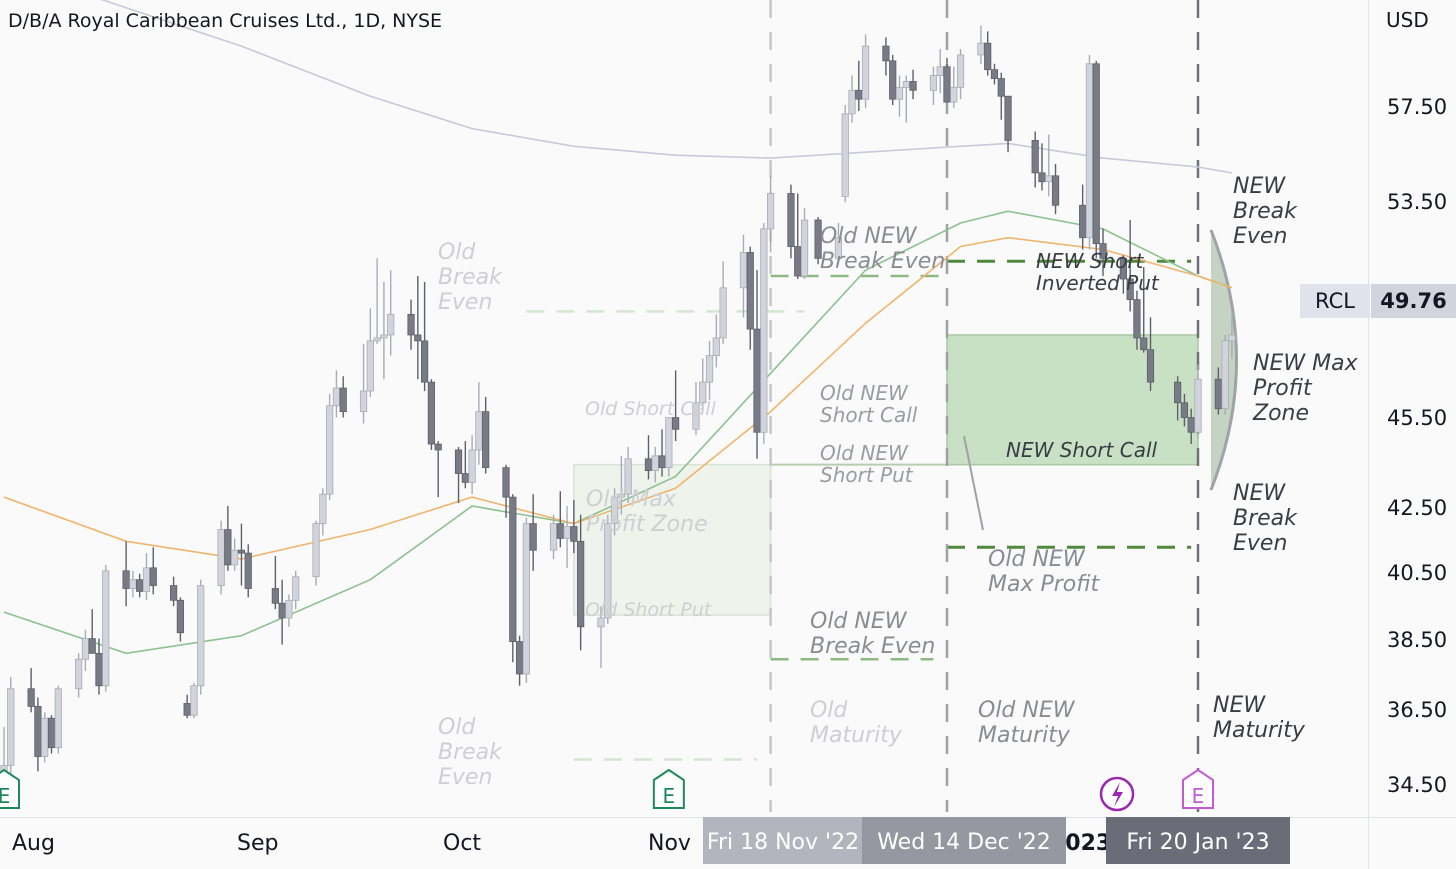 This screenshot has width=1456, height=869. I want to click on date-marker-new-maturity: Fri 20 Jan '23, so click(1198, 840).